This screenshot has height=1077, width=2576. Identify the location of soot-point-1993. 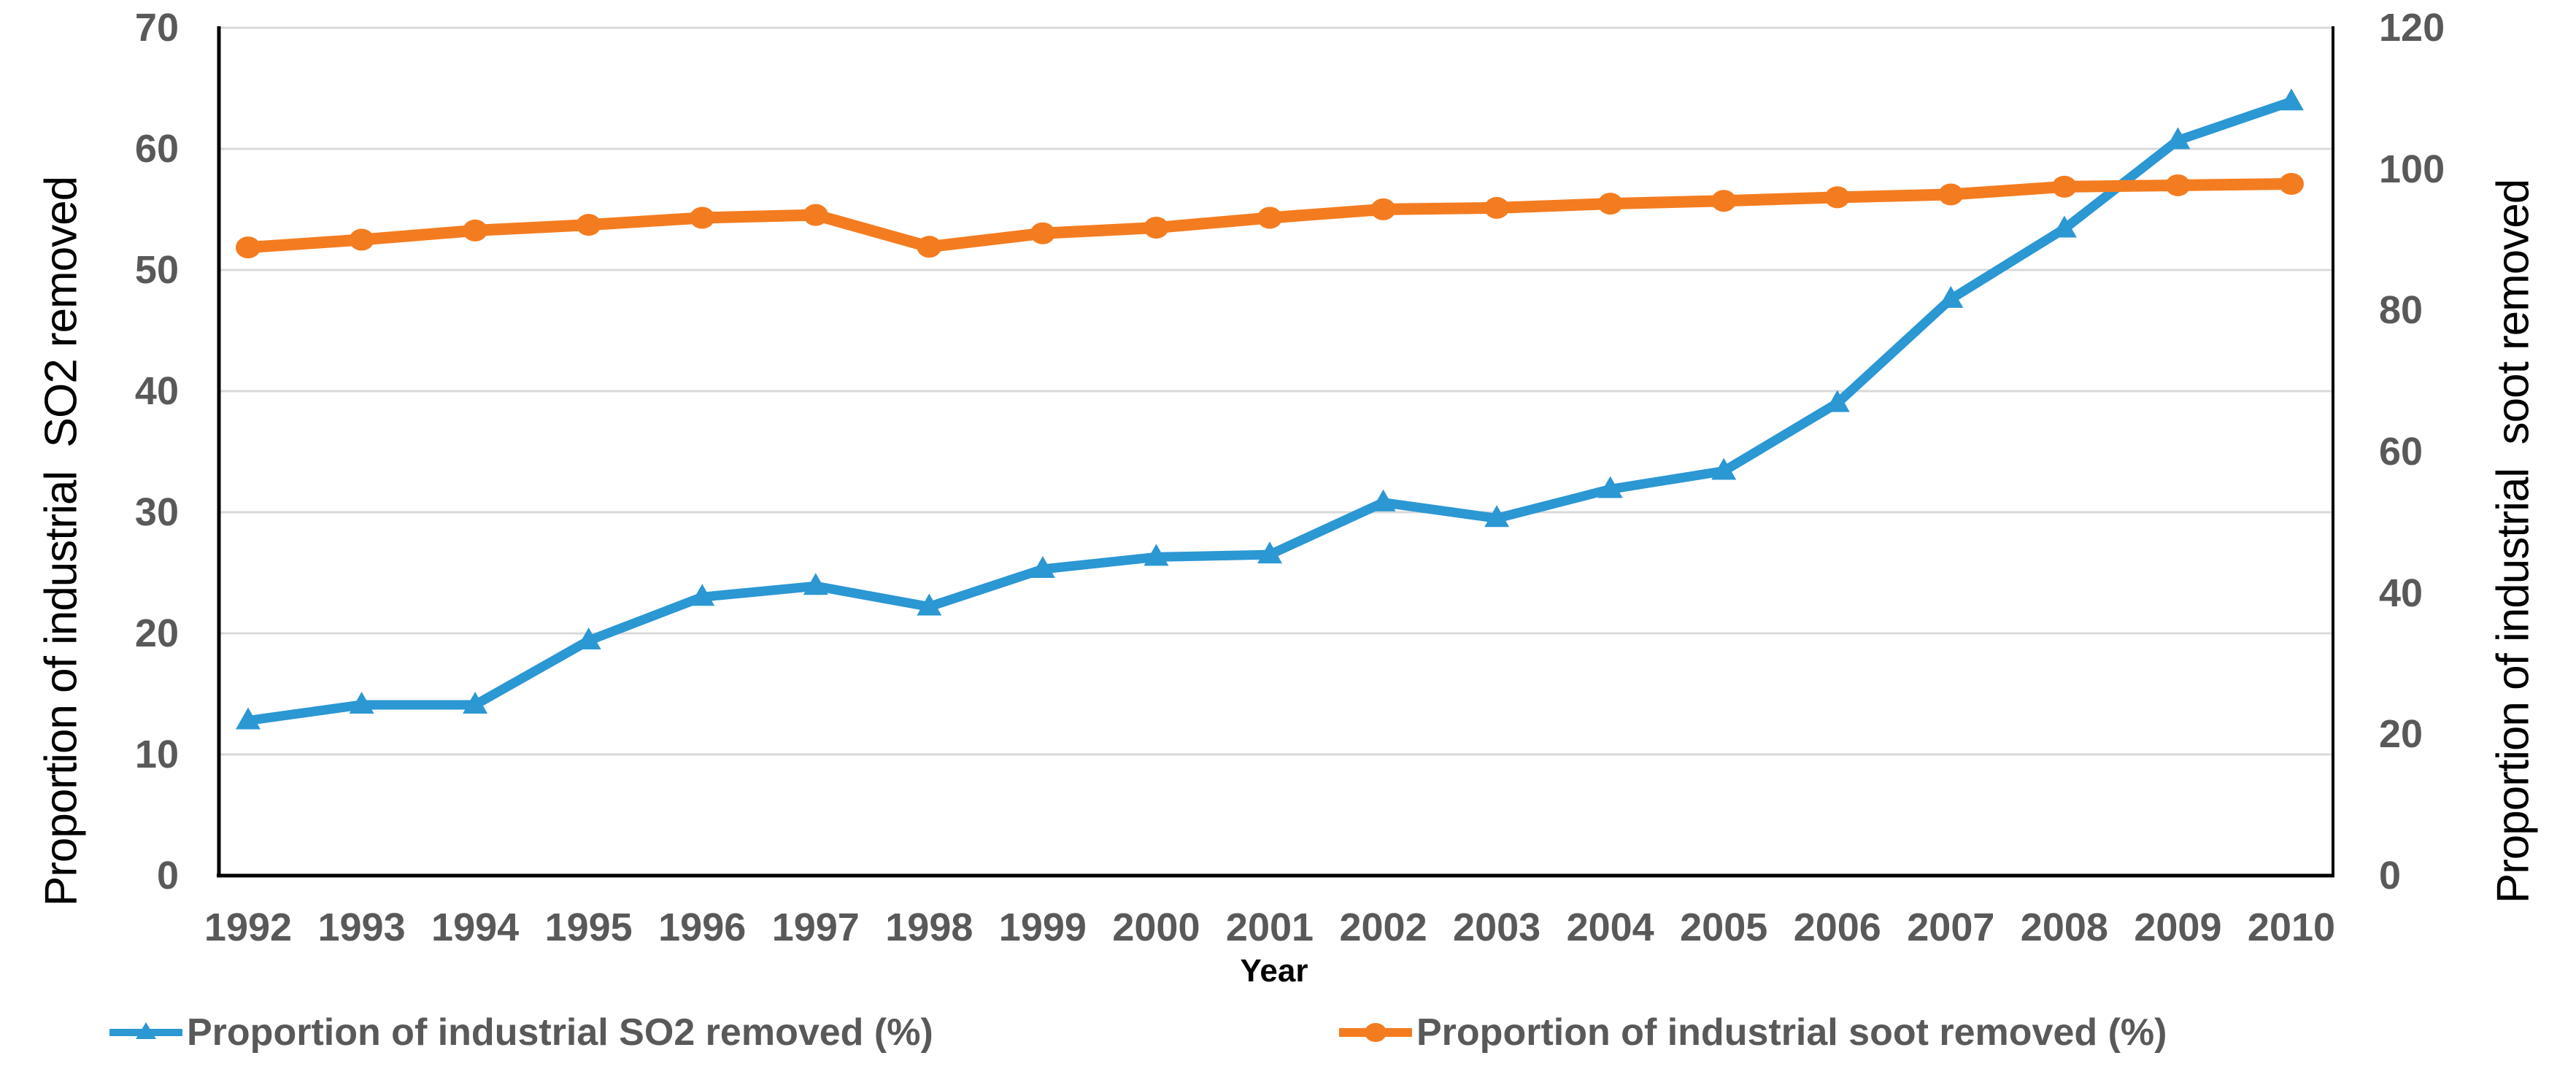
(361, 239).